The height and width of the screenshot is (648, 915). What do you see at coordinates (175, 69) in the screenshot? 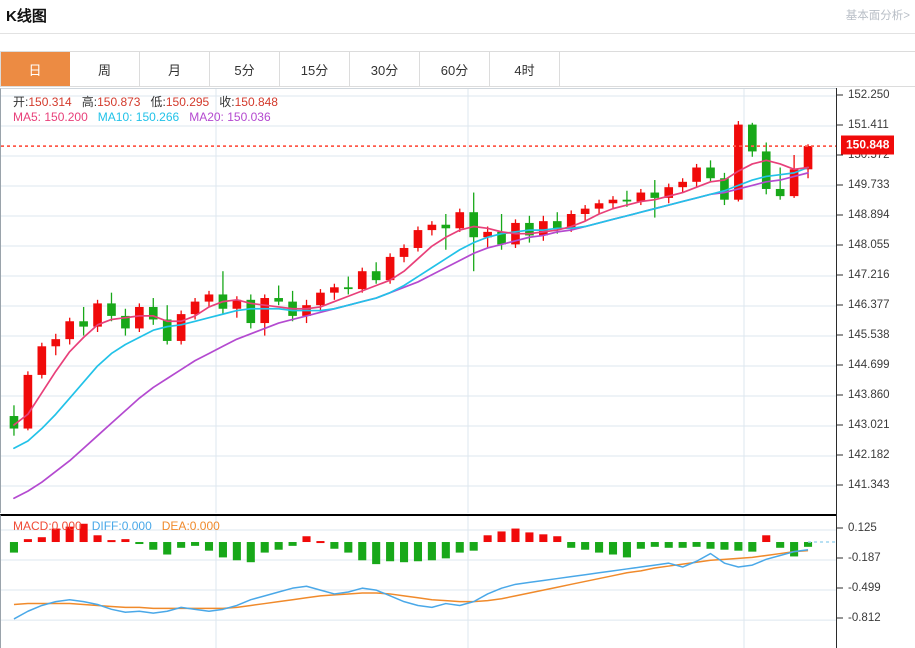
I see `tab-month: 月` at bounding box center [175, 69].